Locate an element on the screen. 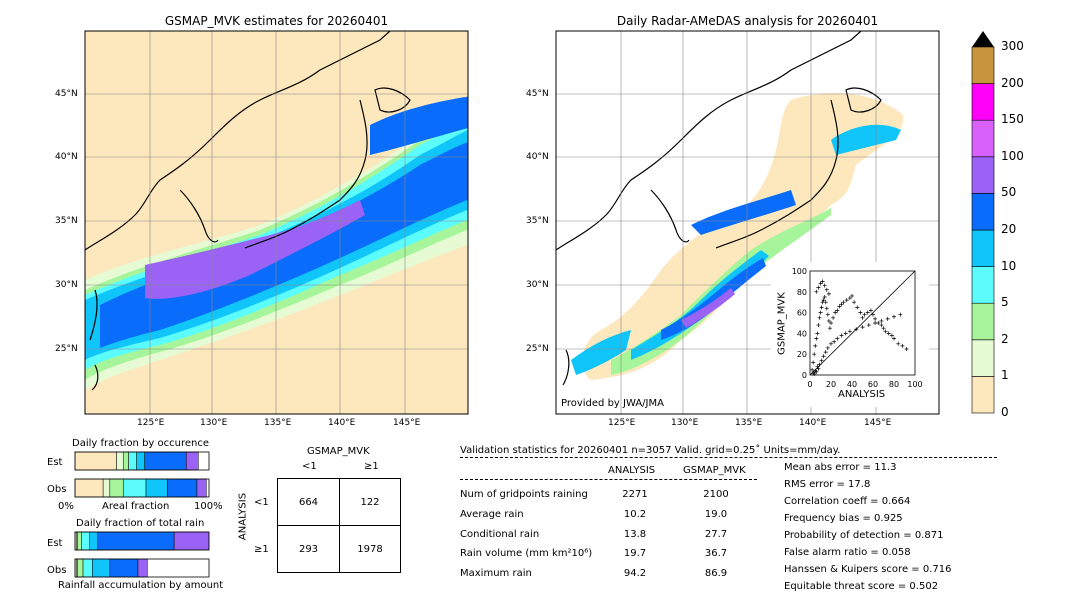  occurrence-axis-right: 100% is located at coordinates (208, 506).